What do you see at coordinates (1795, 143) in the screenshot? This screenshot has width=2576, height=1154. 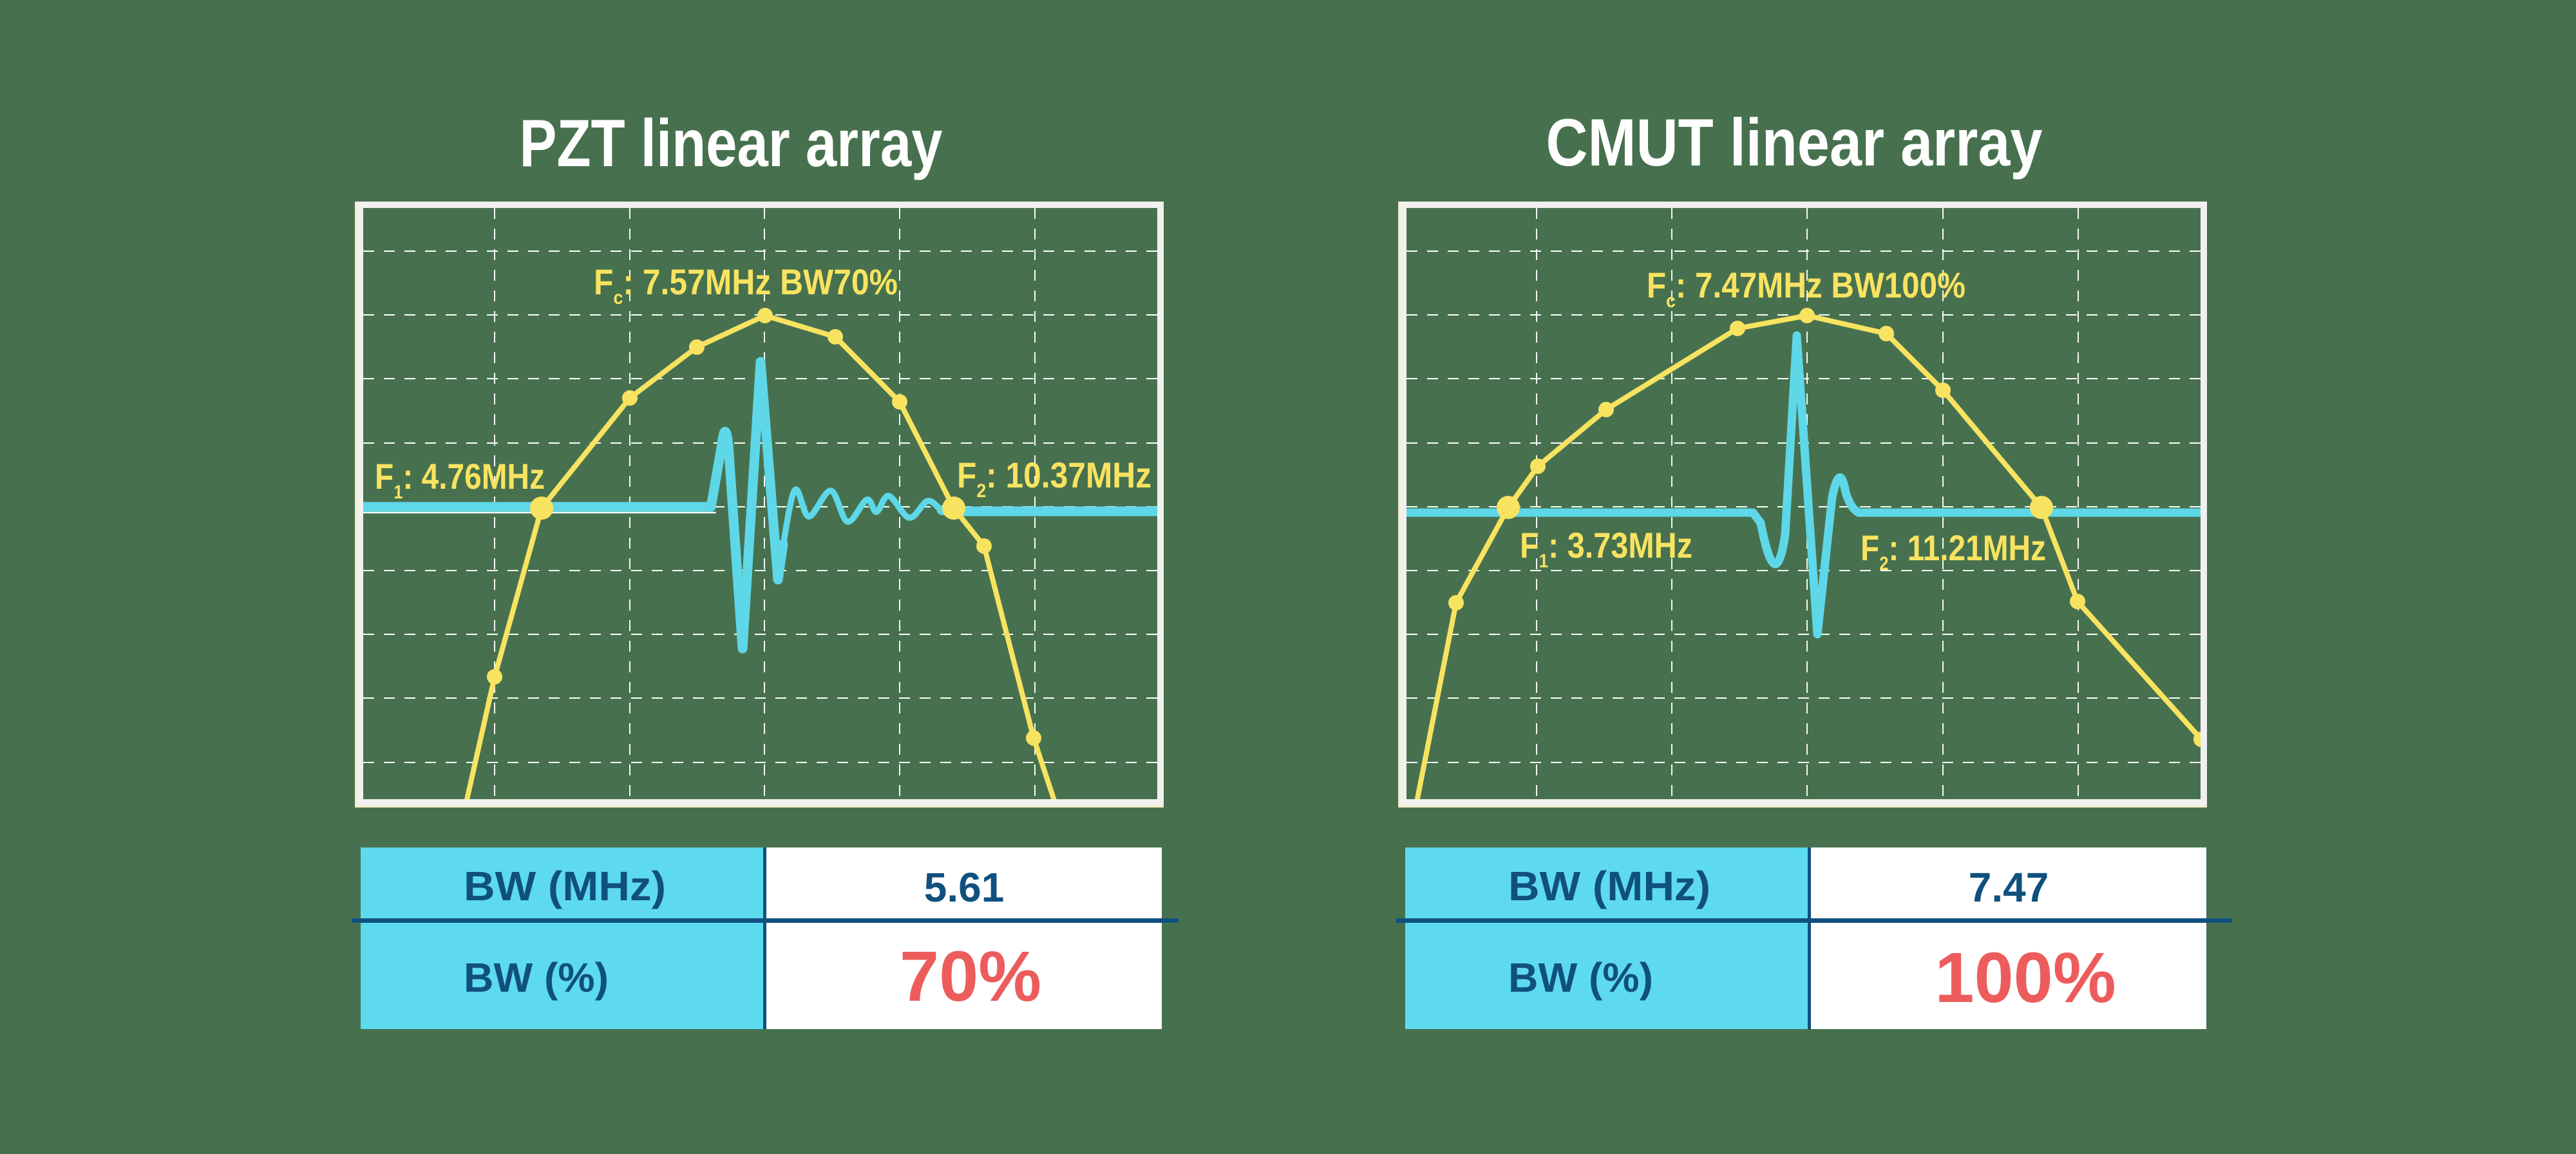 I see `svg-text: CMUT linear array` at bounding box center [1795, 143].